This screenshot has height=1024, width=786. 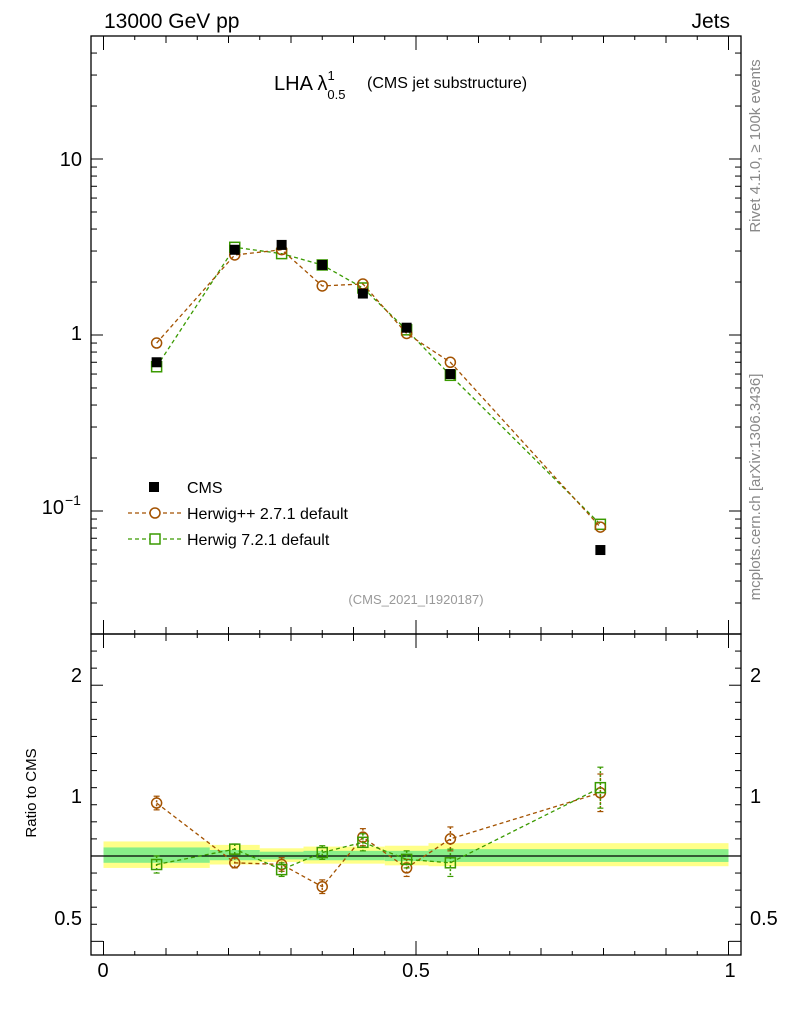 I want to click on ratio-ytick-label-2: 2, so click(x=76, y=676).